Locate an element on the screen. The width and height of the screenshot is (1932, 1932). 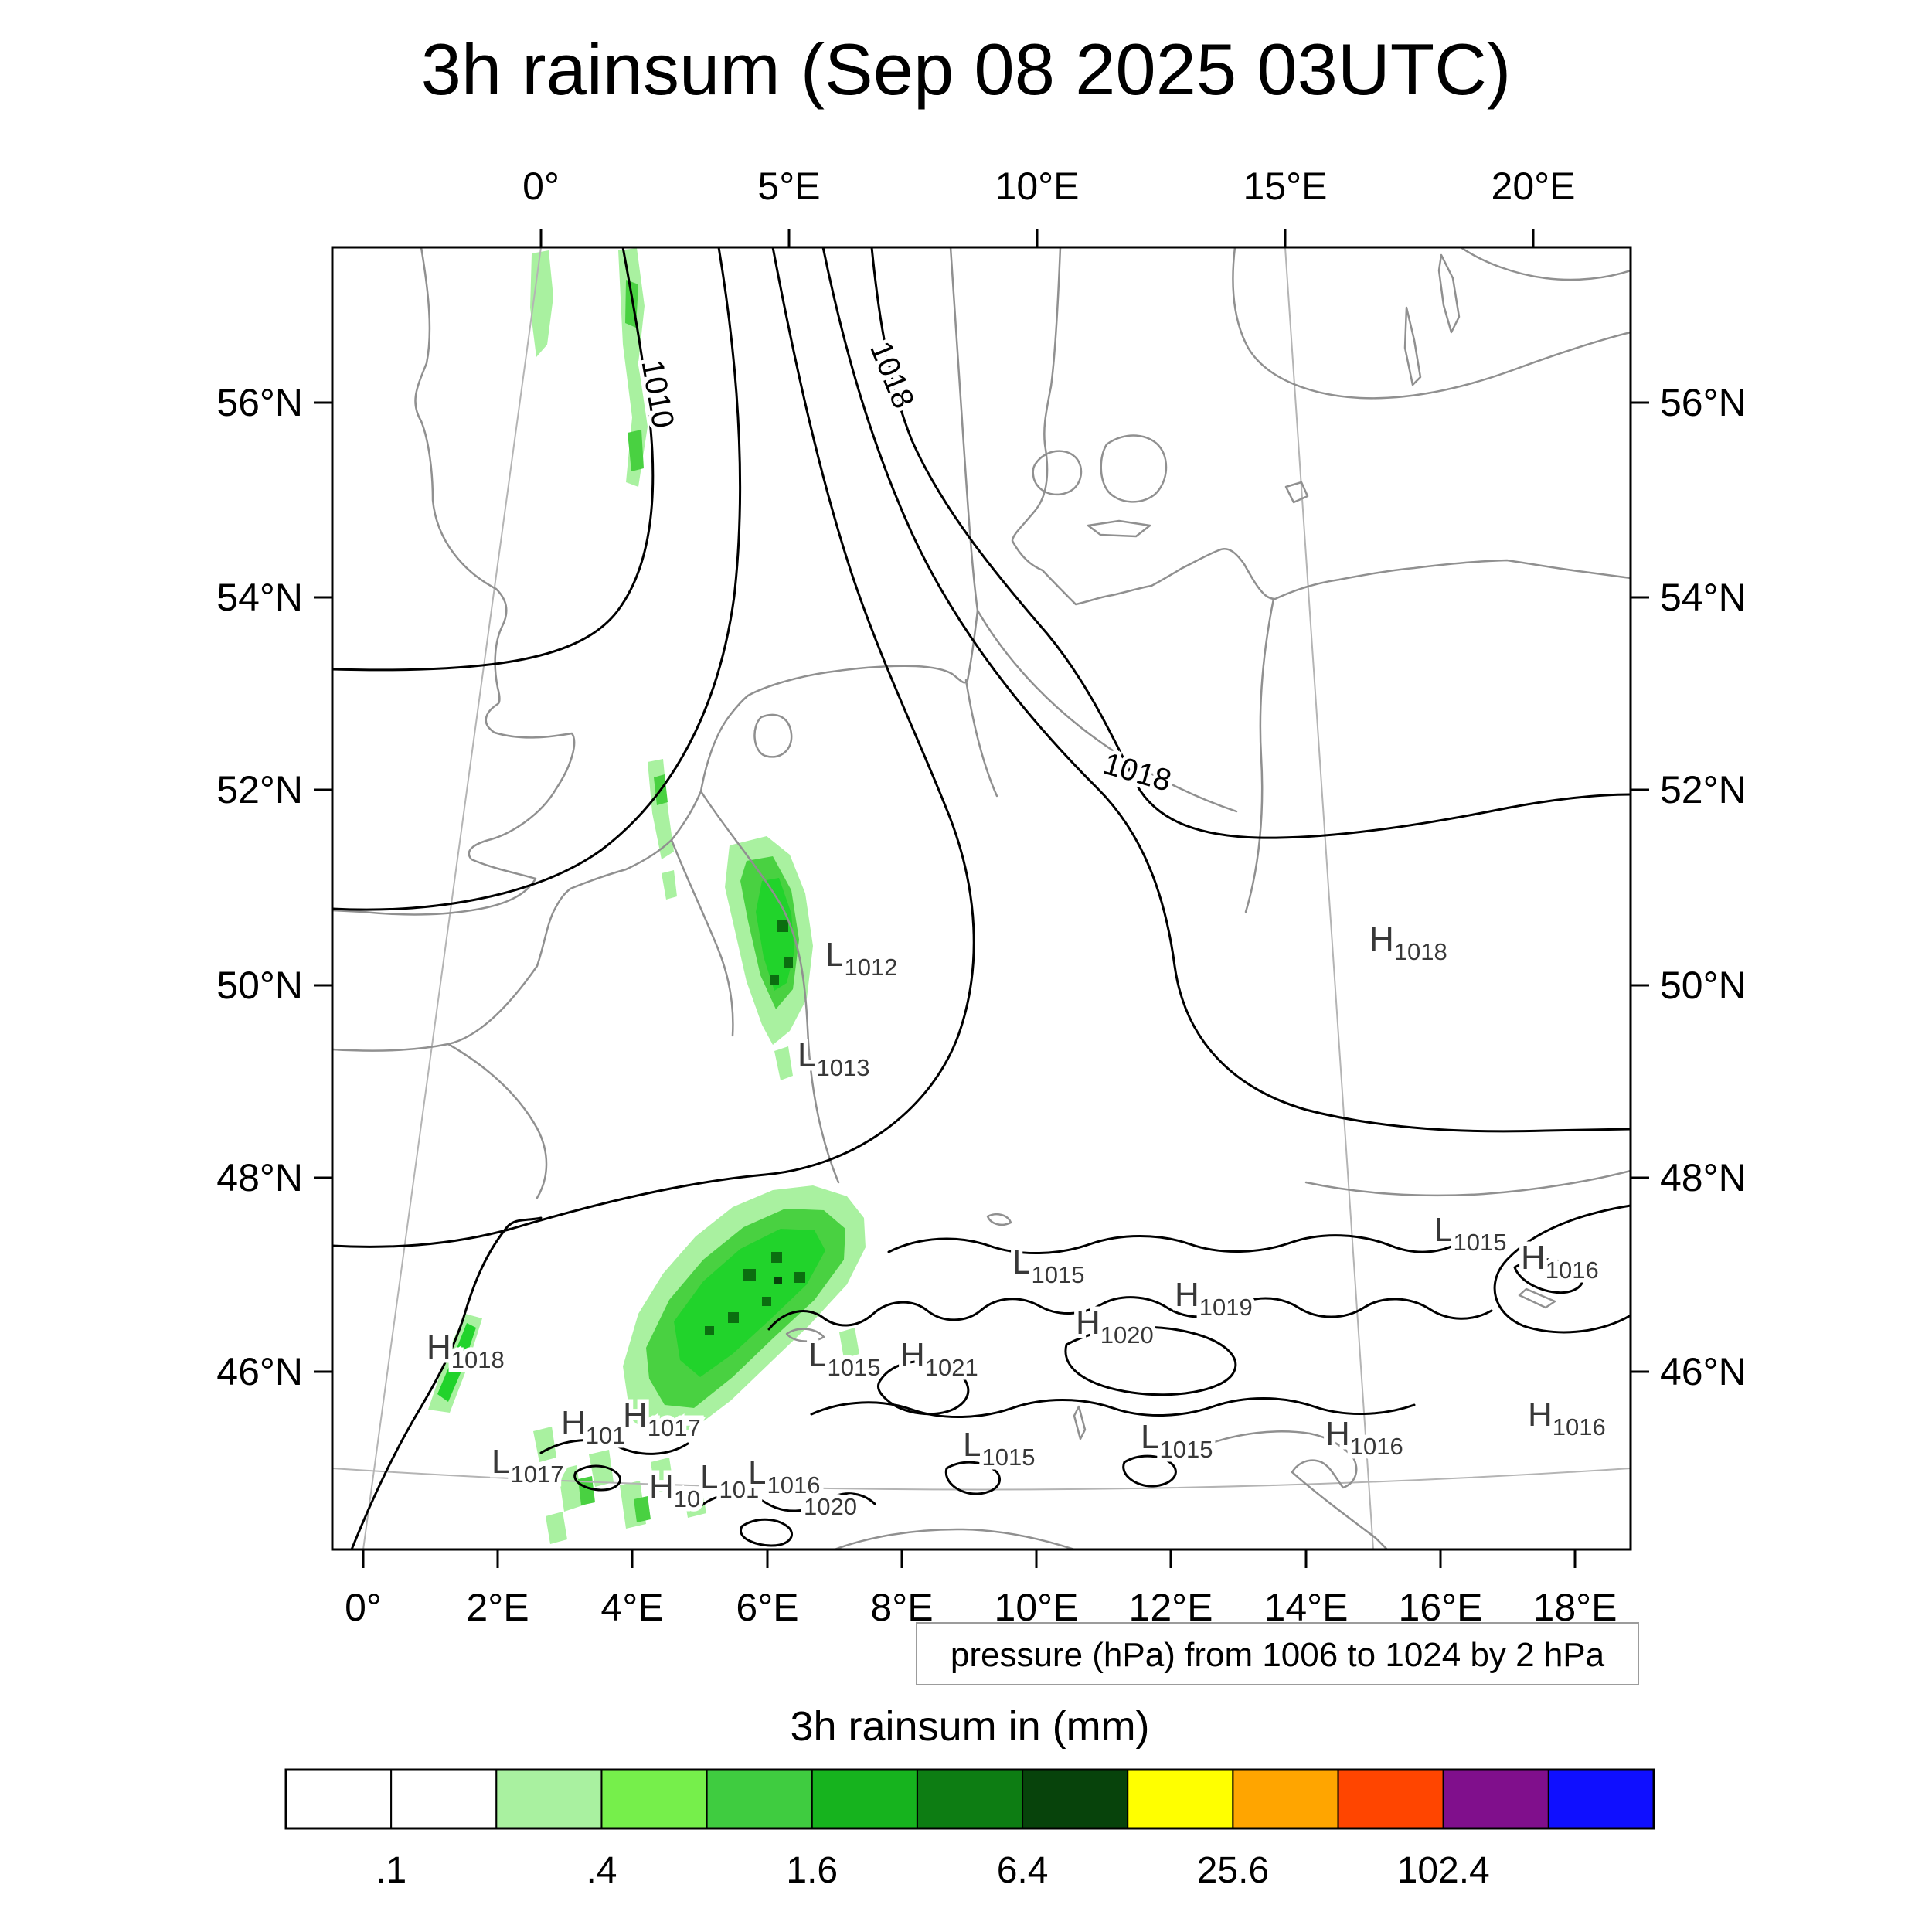
axis-label-top: 15°E is located at coordinates (1285, 186).